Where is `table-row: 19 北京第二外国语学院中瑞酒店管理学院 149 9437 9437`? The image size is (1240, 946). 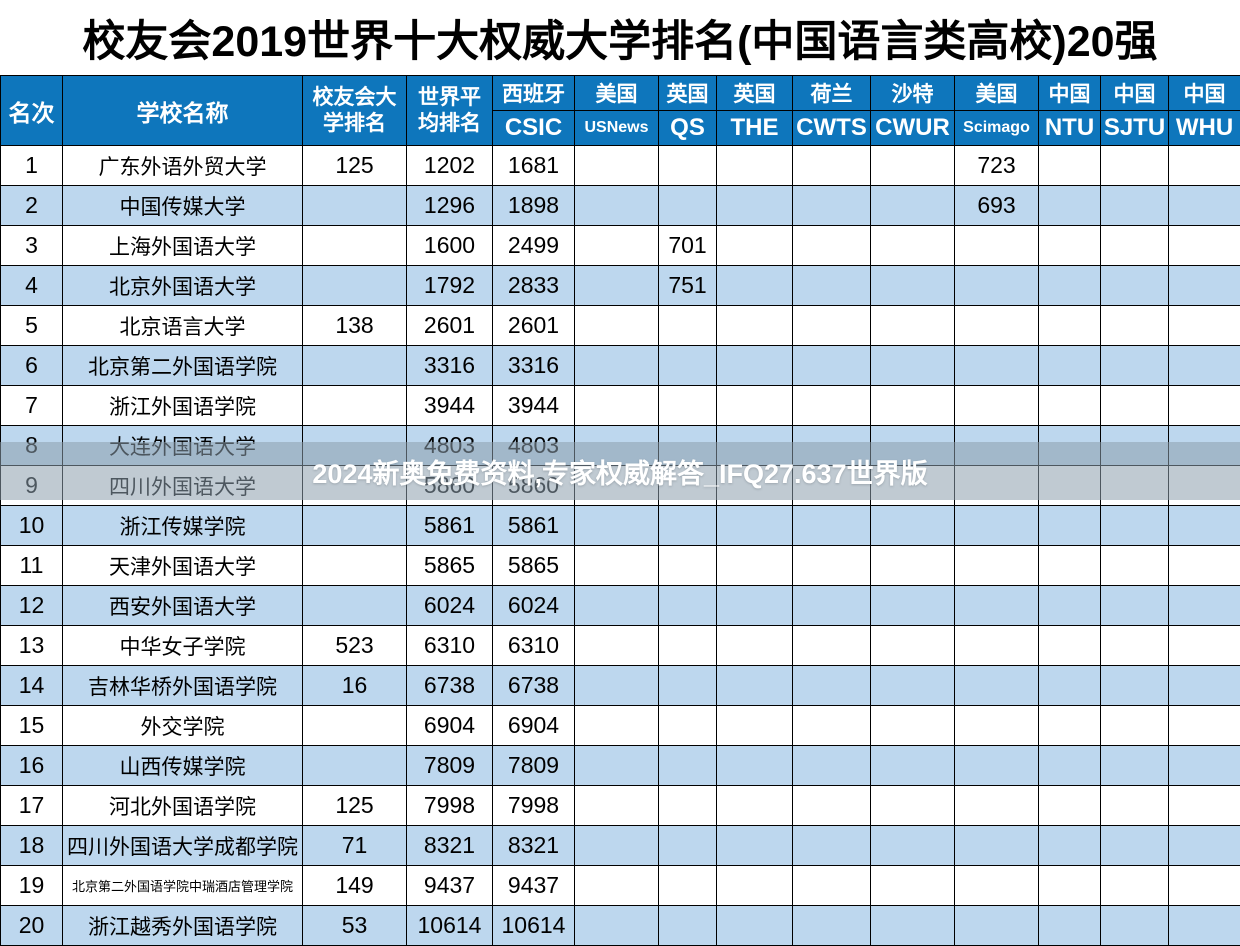 table-row: 19 北京第二外国语学院中瑞酒店管理学院 149 9437 9437 is located at coordinates (620, 885).